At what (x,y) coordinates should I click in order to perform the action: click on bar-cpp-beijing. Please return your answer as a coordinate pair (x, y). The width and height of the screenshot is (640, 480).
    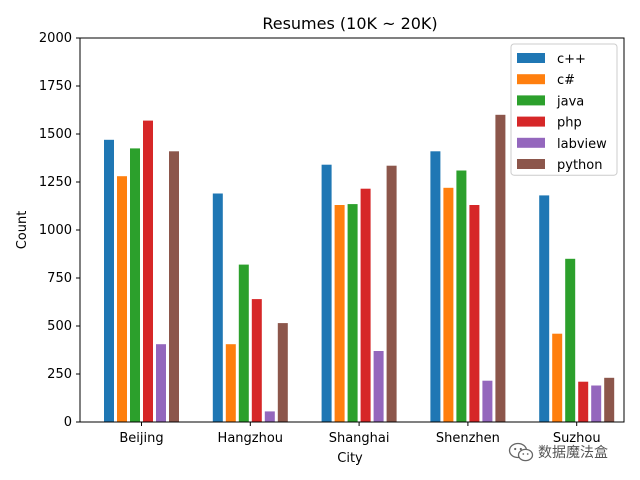
    Looking at the image, I should click on (109, 281).